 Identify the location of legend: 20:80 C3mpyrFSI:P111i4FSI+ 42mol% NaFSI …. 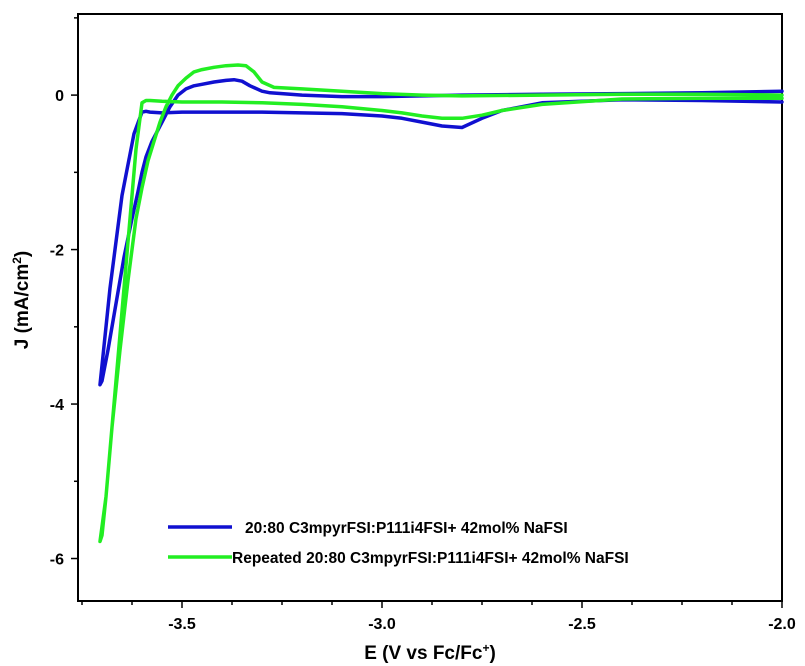
(398, 543).